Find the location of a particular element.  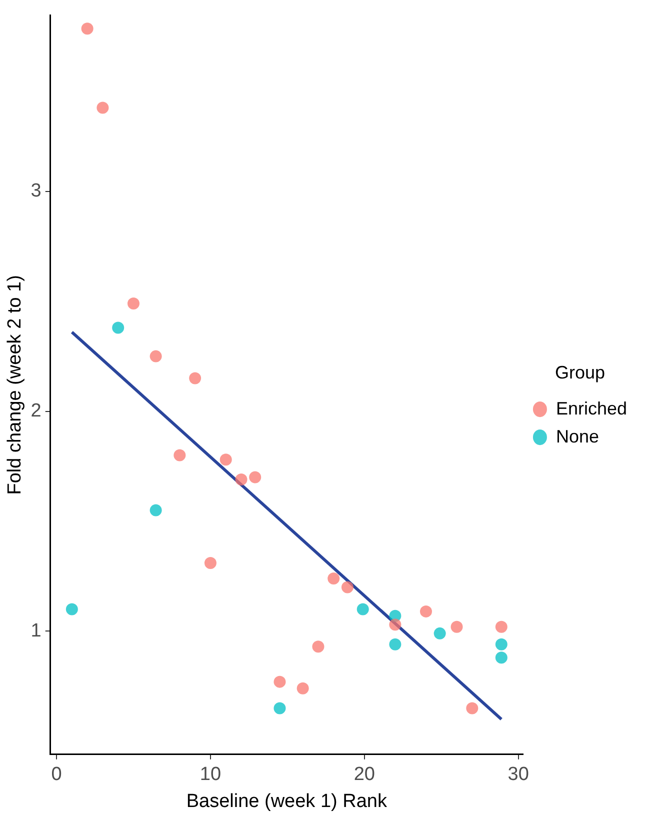

y-axis-title: Fold change (week 2 to 1) is located at coordinates (15, 385).